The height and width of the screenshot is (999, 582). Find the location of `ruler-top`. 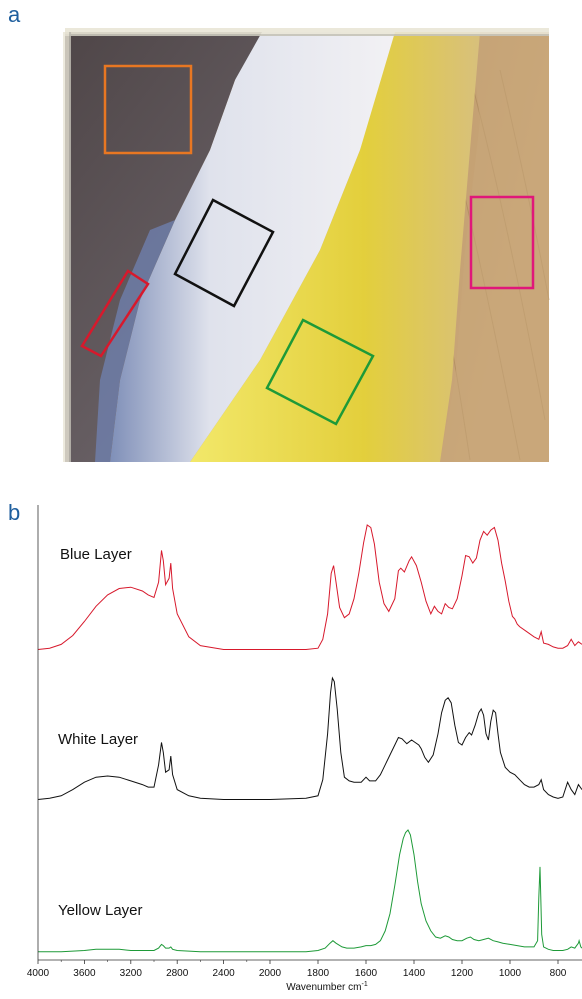

ruler-top is located at coordinates (307, 32).